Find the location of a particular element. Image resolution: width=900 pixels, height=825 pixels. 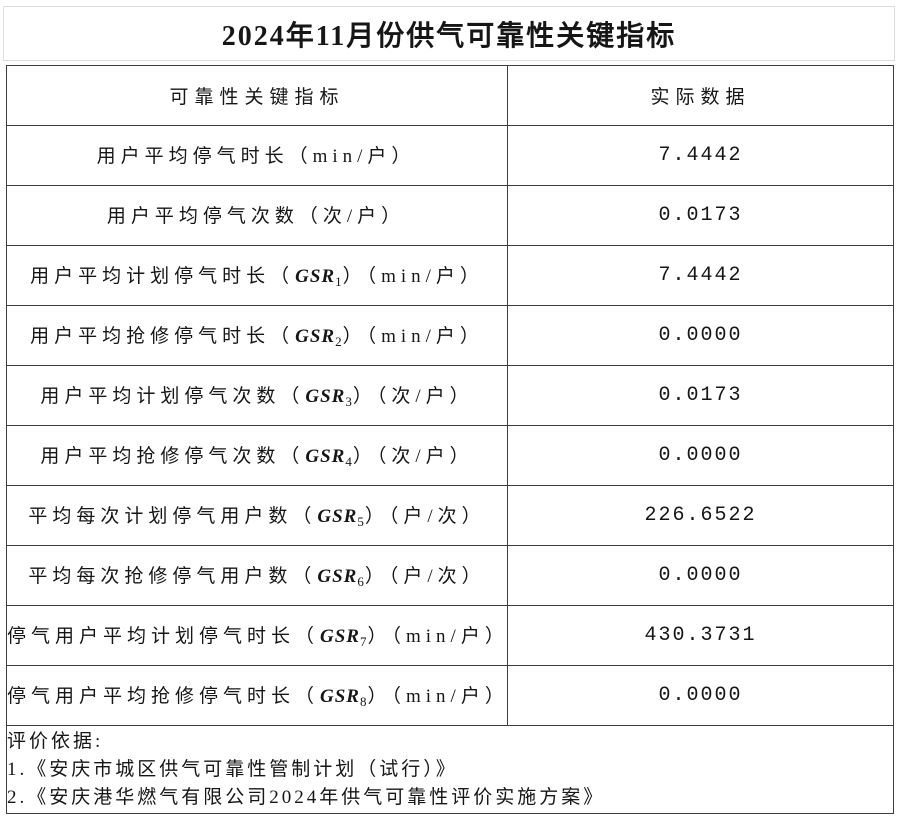

indicator-text: 停气用户平均计划停气时长（ is located at coordinates (163, 636).